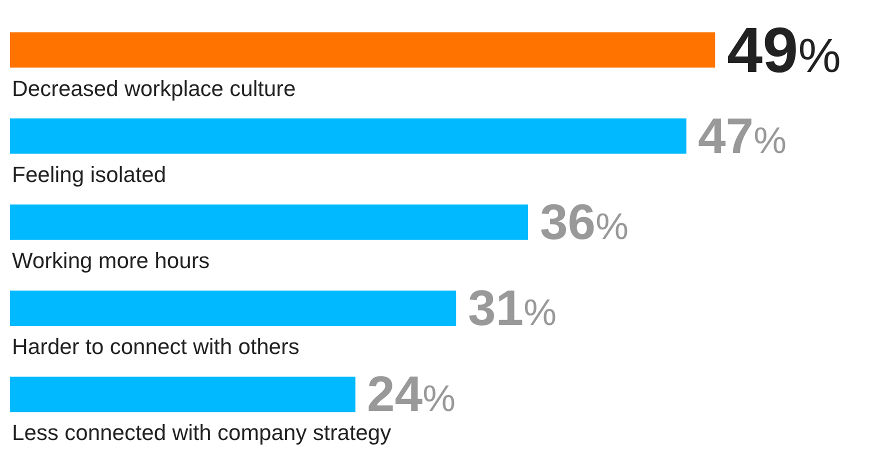  What do you see at coordinates (512, 308) in the screenshot?
I see `data-label: 31%` at bounding box center [512, 308].